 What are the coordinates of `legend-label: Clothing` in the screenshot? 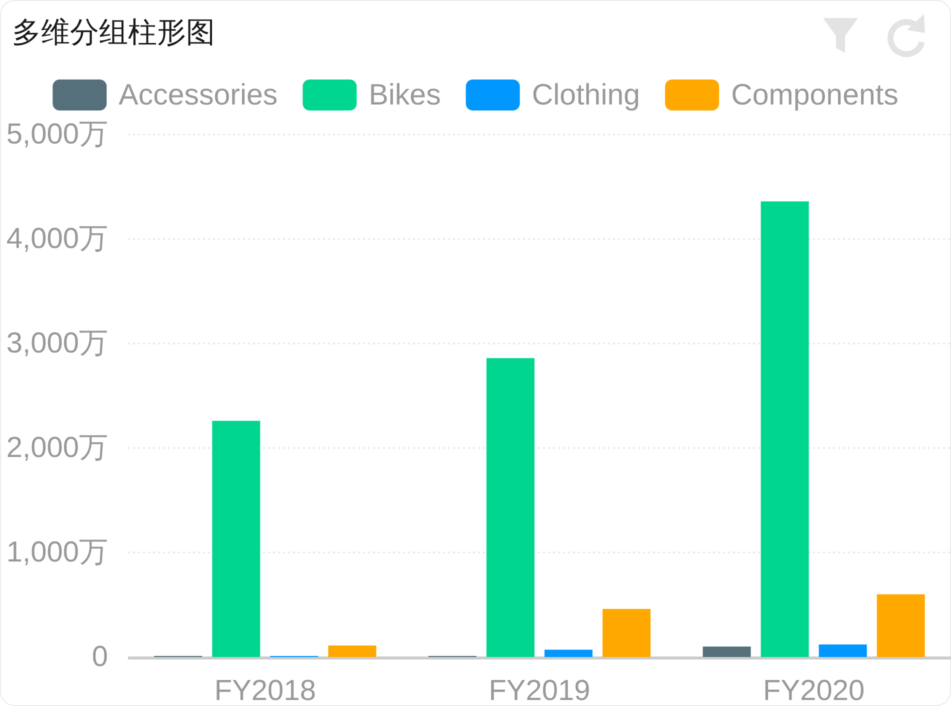 It's located at (586, 95).